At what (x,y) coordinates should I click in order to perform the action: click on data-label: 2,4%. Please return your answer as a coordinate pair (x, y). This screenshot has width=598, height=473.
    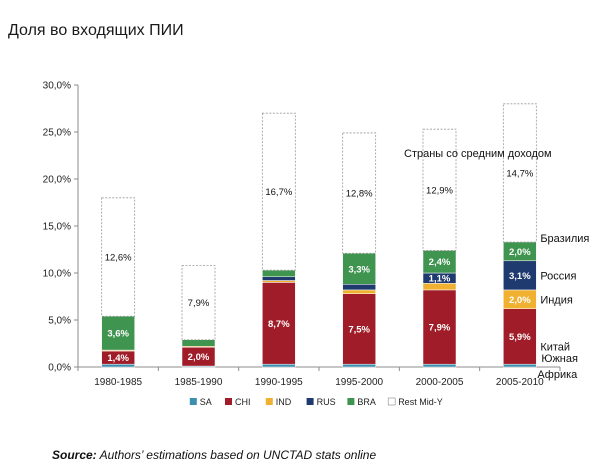
    Looking at the image, I should click on (440, 262).